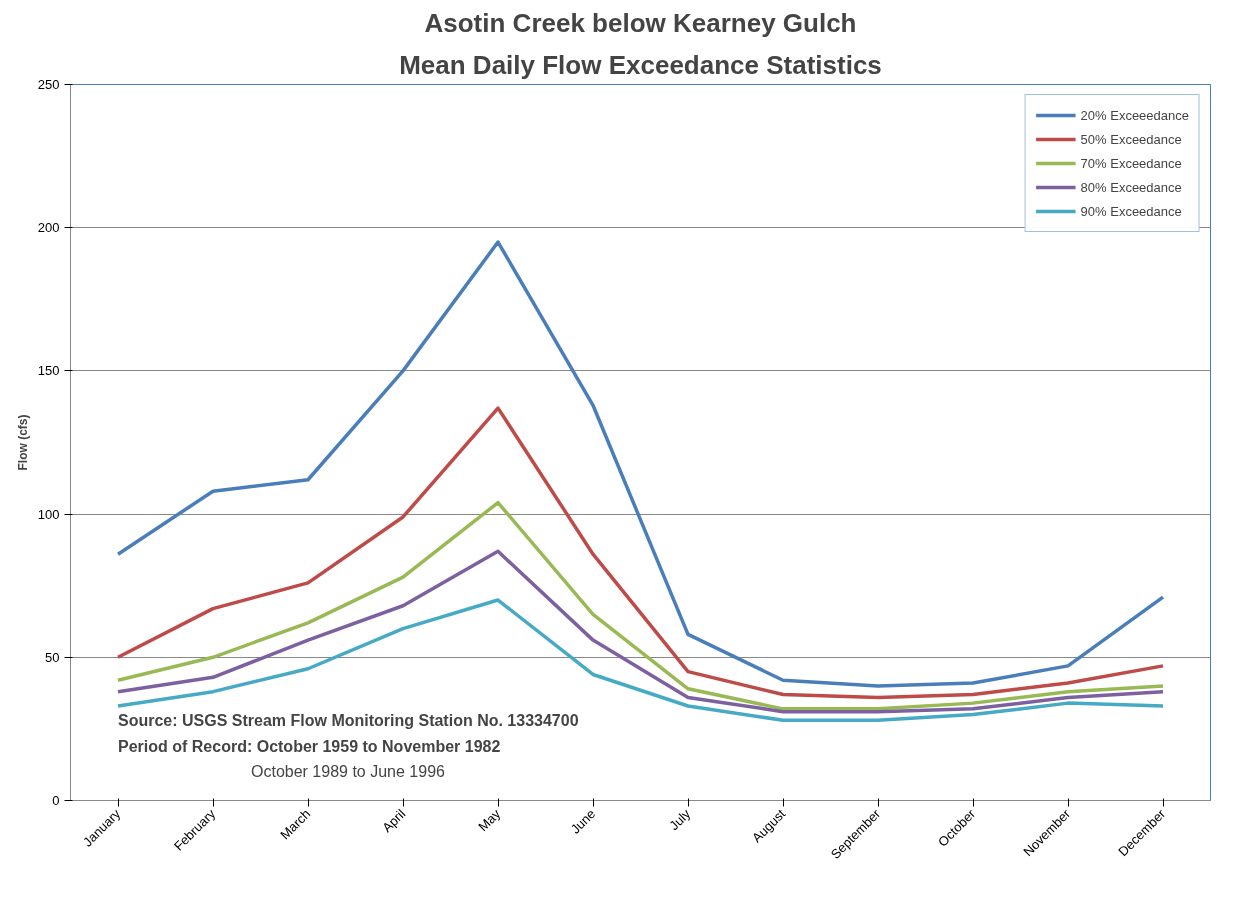 This screenshot has height=907, width=1250. I want to click on y-tick-label: 200, so click(48, 228).